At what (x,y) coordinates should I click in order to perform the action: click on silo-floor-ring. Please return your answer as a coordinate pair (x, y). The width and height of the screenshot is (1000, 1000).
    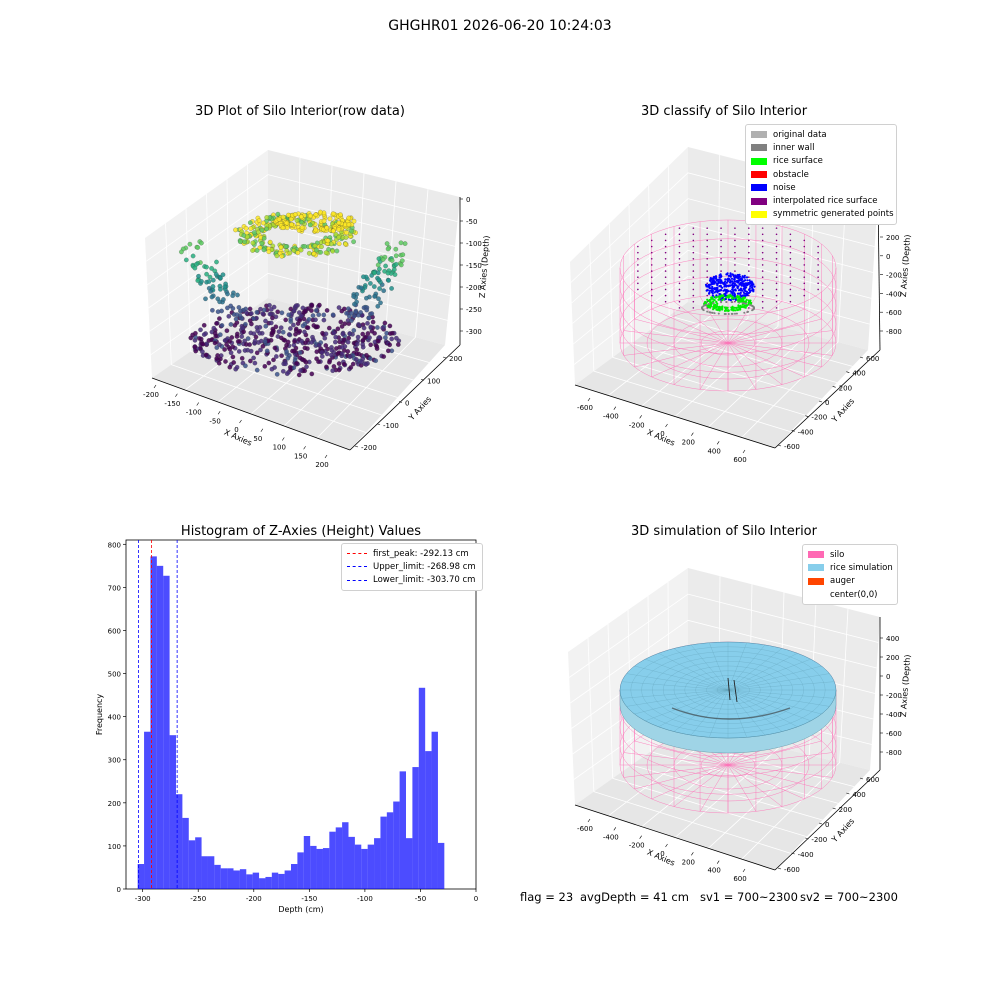
    Looking at the image, I should click on (728, 343).